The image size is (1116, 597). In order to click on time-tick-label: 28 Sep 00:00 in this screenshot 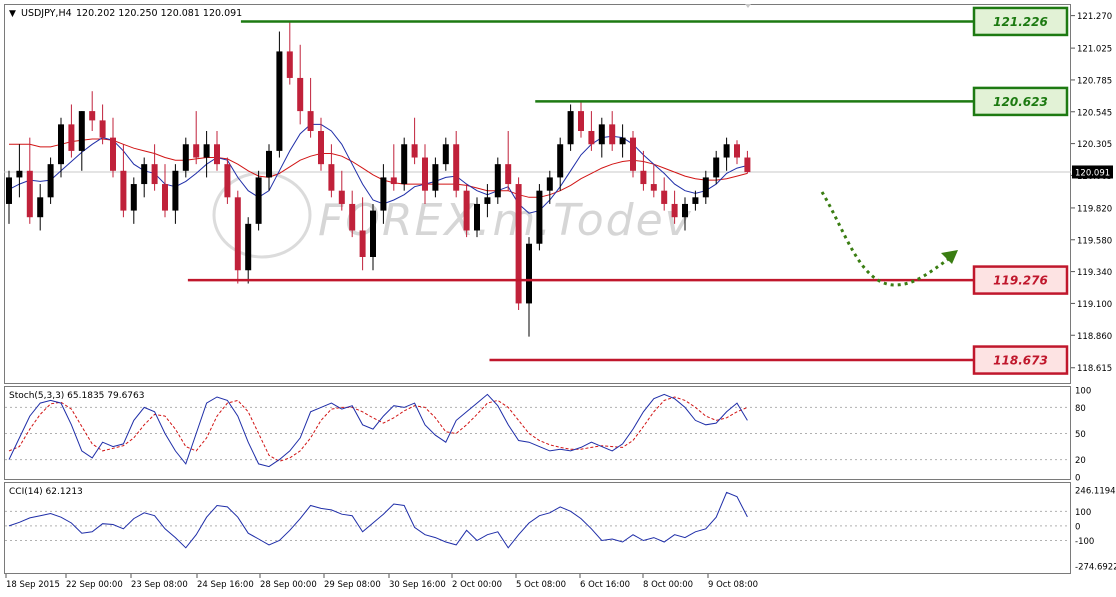, I will do `click(288, 585)`.